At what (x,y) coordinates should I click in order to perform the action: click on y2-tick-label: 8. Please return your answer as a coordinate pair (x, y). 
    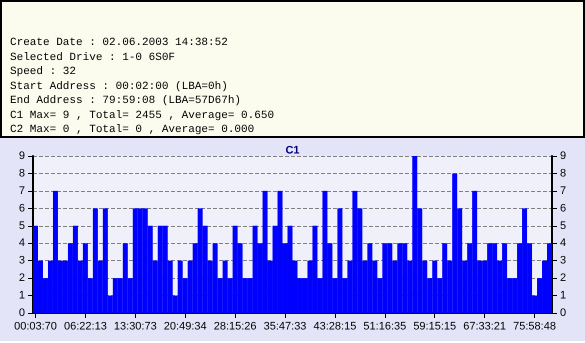
    Looking at the image, I should click on (563, 173).